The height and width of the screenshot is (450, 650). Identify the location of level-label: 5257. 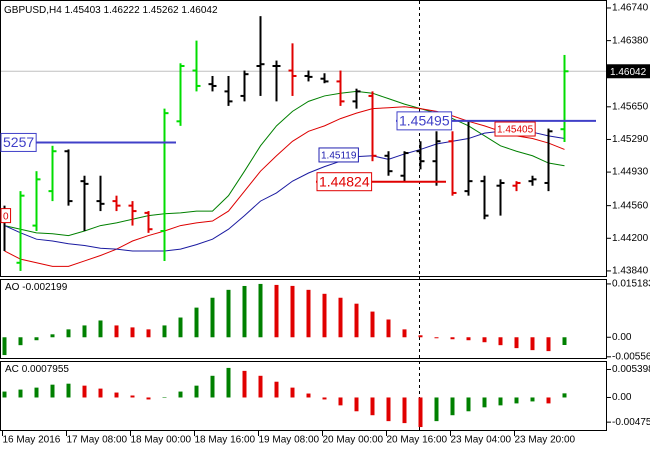
(18, 142).